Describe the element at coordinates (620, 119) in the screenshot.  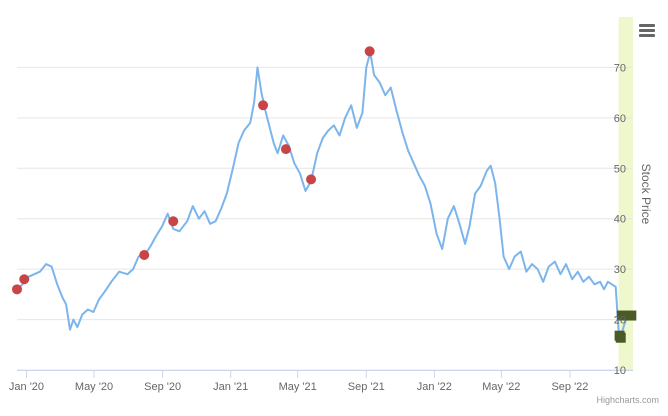
I see `y-tick-label: 60` at that location.